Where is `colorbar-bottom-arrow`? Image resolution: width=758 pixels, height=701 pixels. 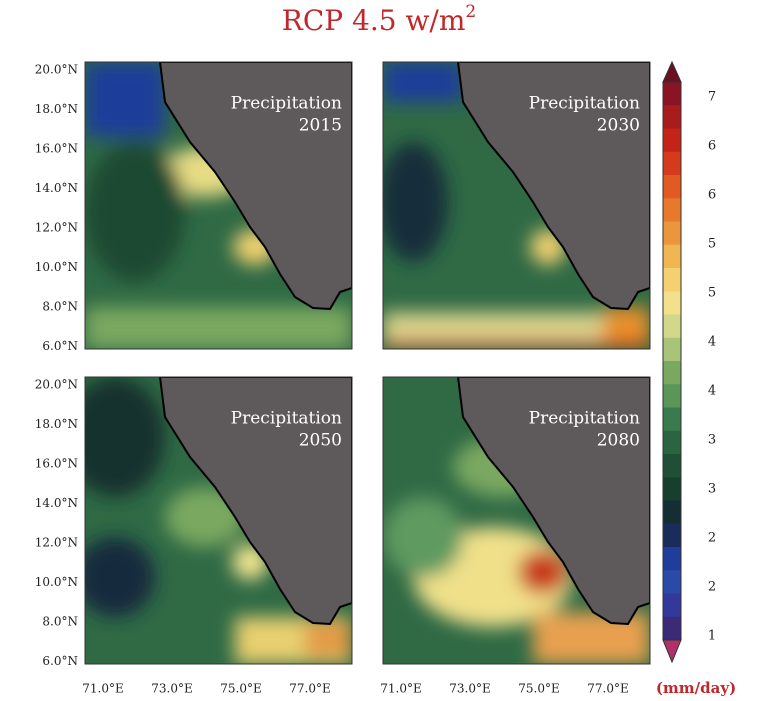
colorbar-bottom-arrow is located at coordinates (672, 651).